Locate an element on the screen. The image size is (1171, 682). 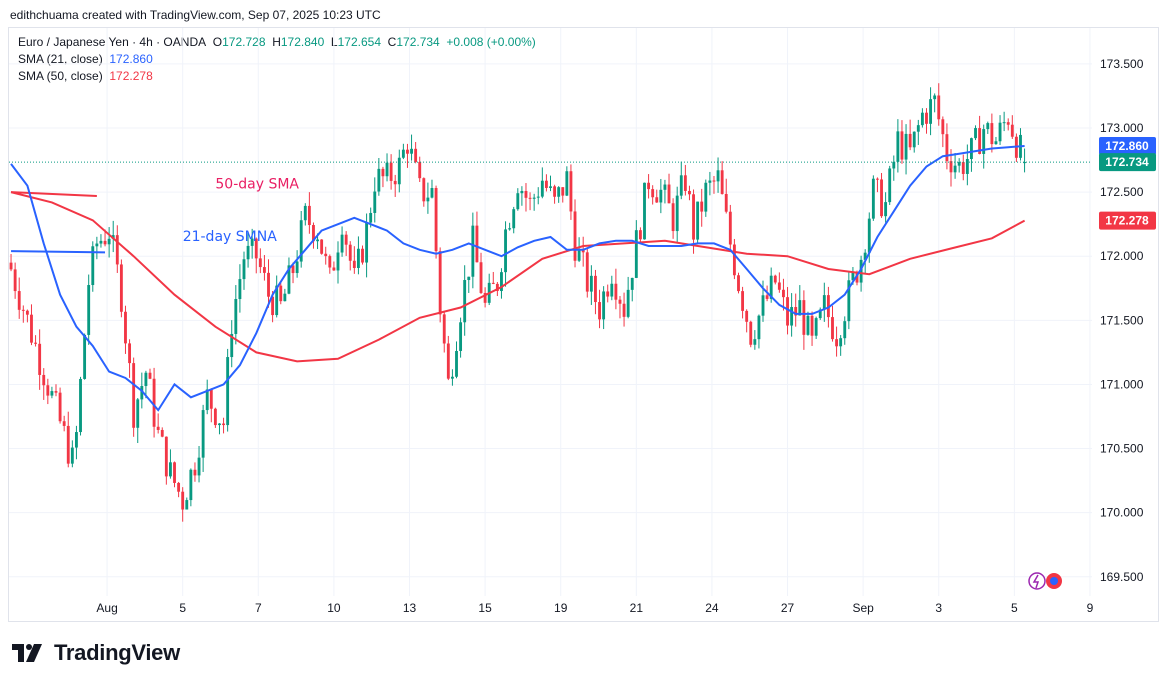
time-tick-label: 21 is located at coordinates (637, 608).